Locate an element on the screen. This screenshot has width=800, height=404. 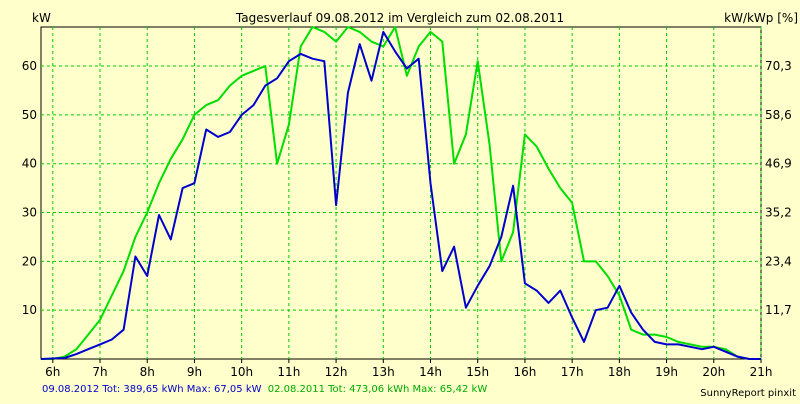
x-tick-label: 12h is located at coordinates (336, 372).